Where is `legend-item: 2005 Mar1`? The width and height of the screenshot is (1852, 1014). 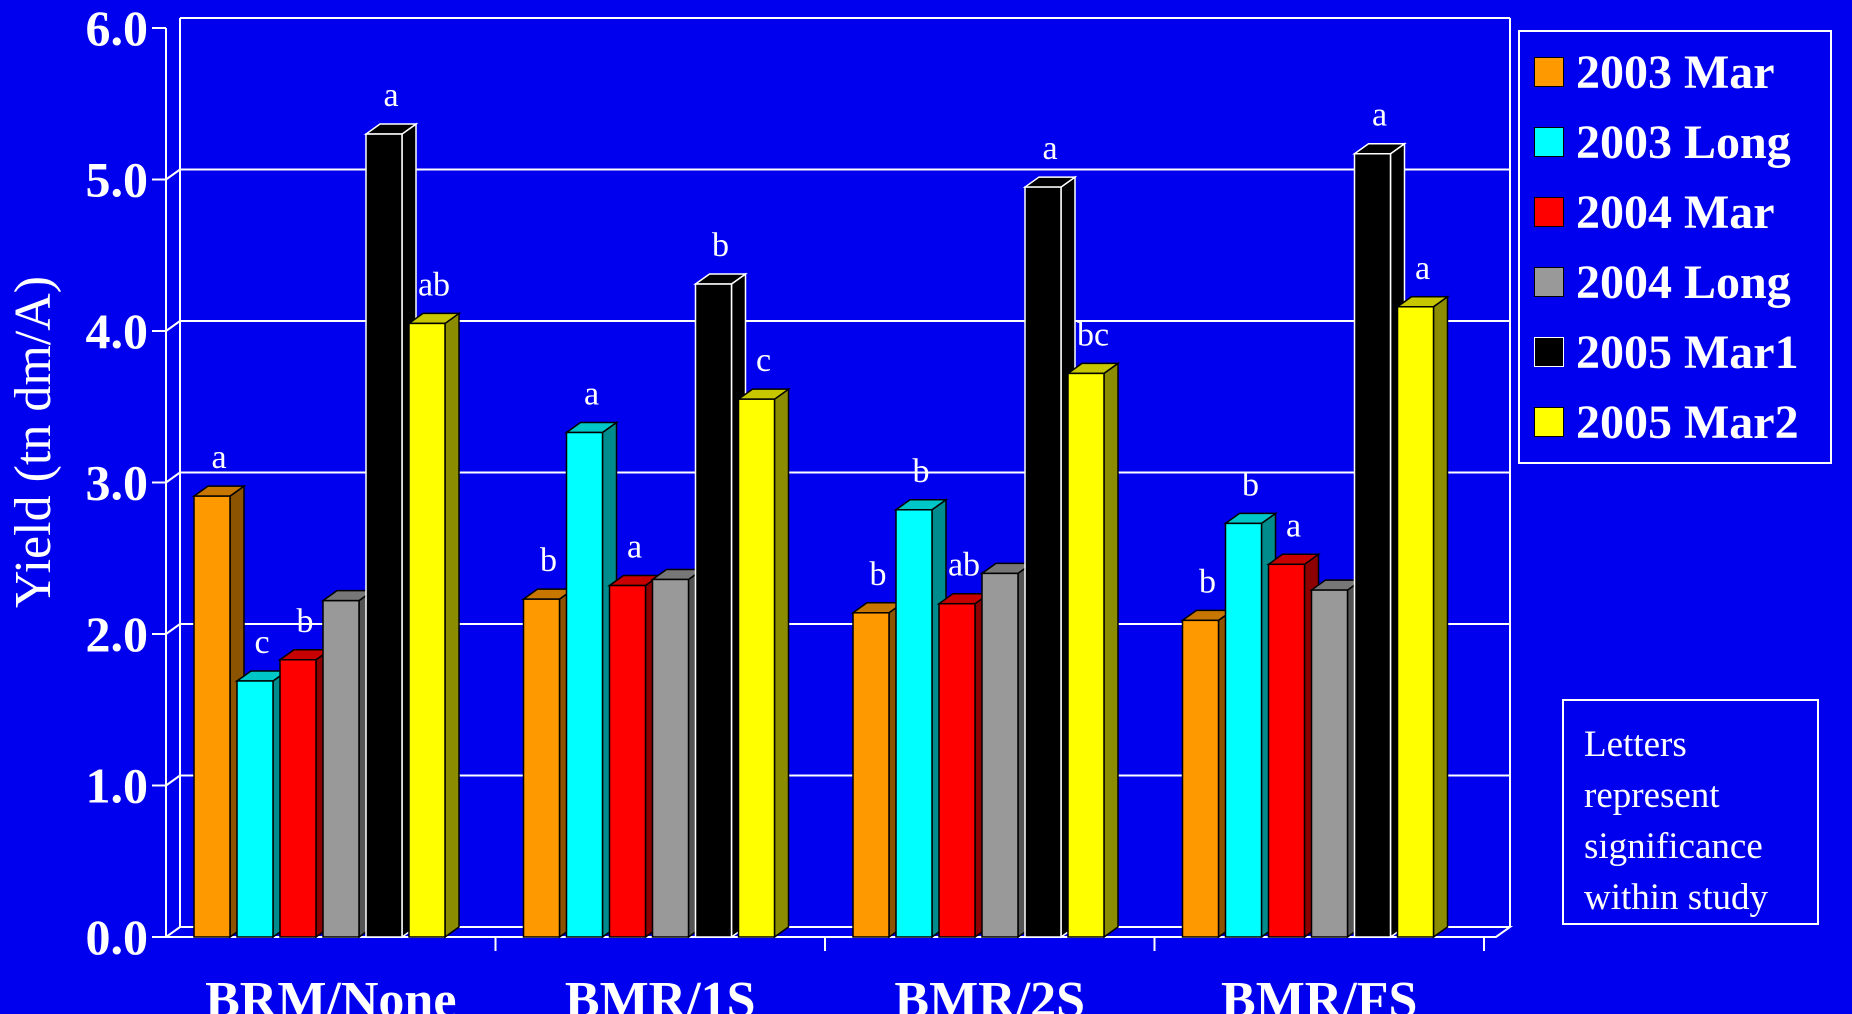
legend-item: 2005 Mar1 is located at coordinates (1666, 352).